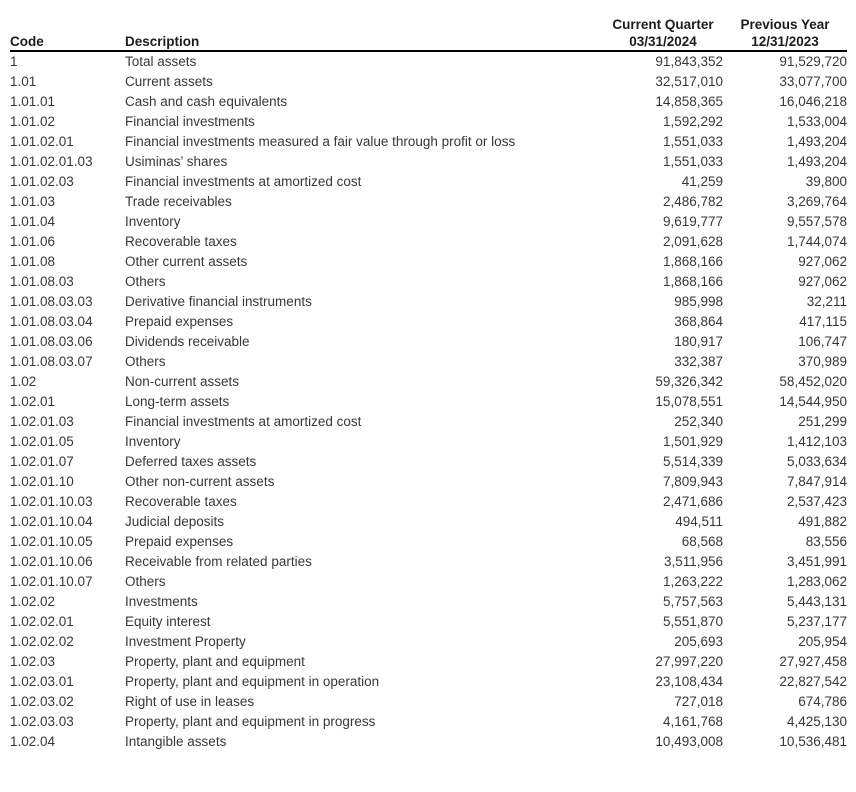 The width and height of the screenshot is (856, 792). I want to click on previous-year-cell: 106,747, so click(822, 341).